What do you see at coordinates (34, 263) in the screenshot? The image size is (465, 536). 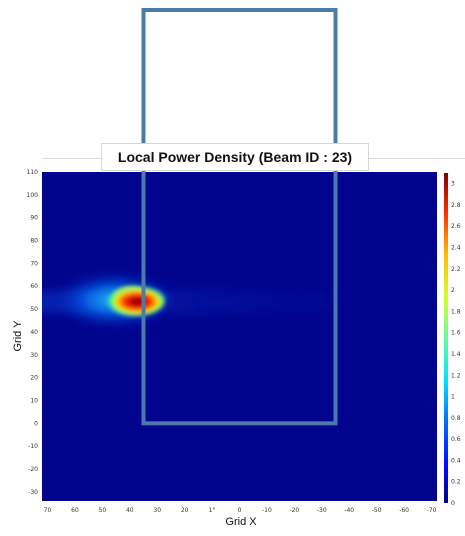 I see `y-tick-label: 70` at bounding box center [34, 263].